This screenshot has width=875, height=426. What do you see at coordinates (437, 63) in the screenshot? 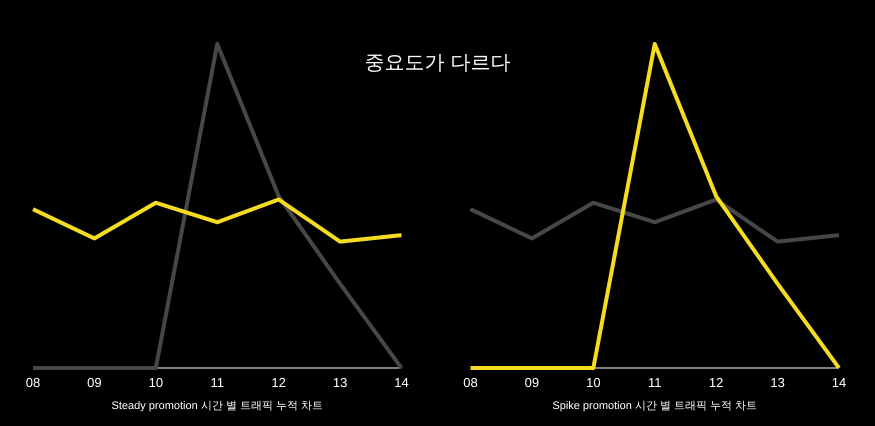
I see `title: 중요도가 다르다` at bounding box center [437, 63].